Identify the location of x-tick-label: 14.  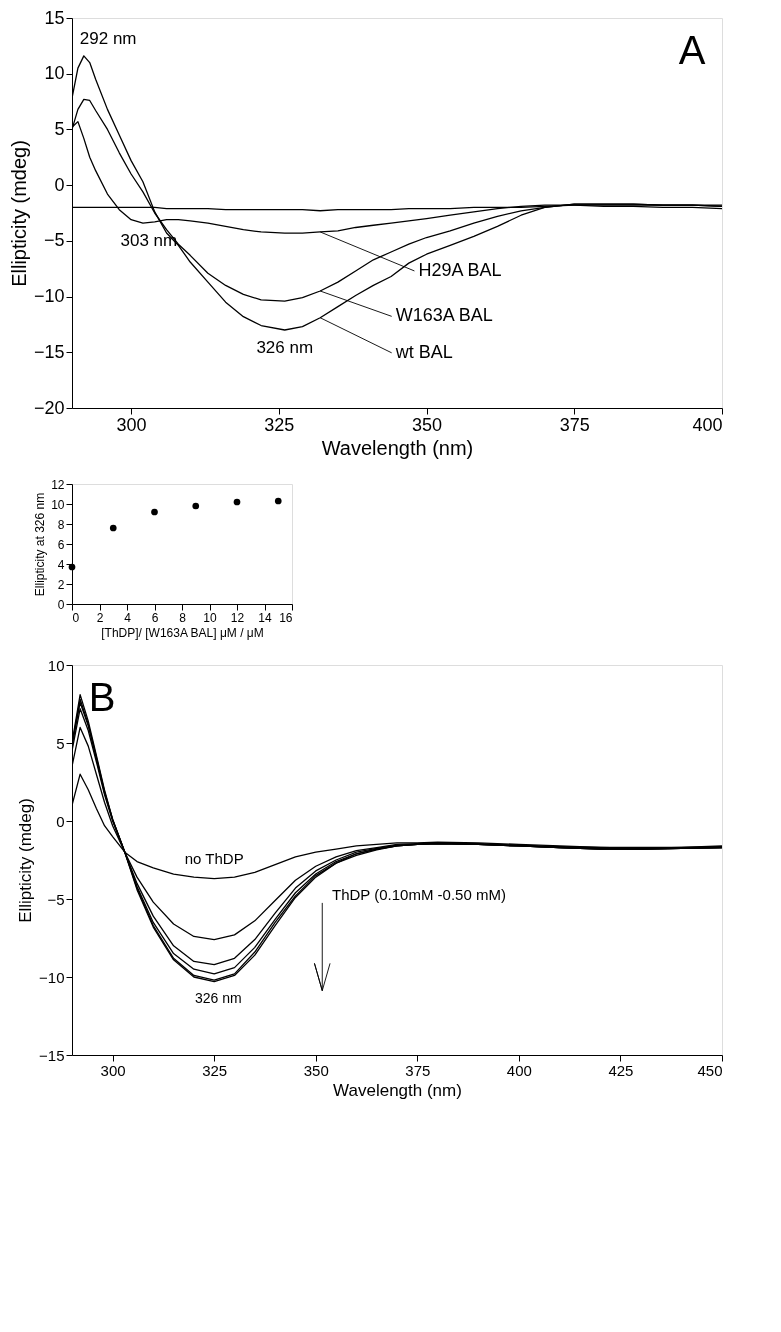
(265, 617).